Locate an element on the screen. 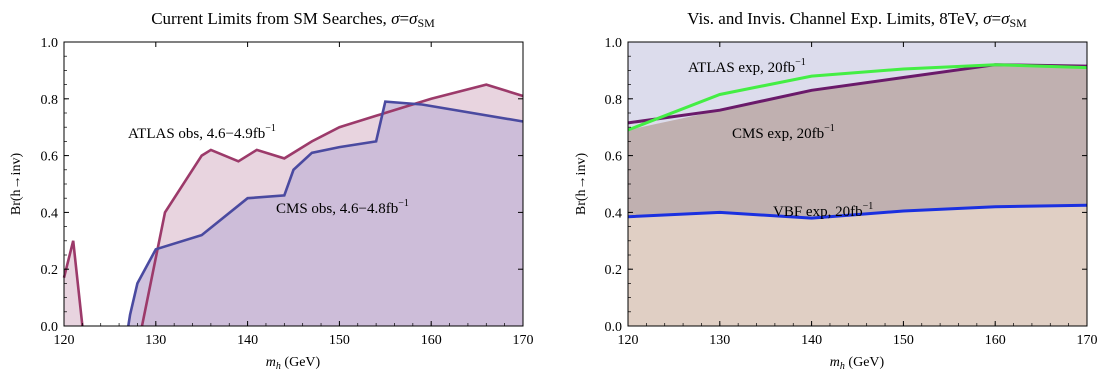 This screenshot has width=1106, height=376. left-ylabel: Br(h→inv) is located at coordinates (16, 184).